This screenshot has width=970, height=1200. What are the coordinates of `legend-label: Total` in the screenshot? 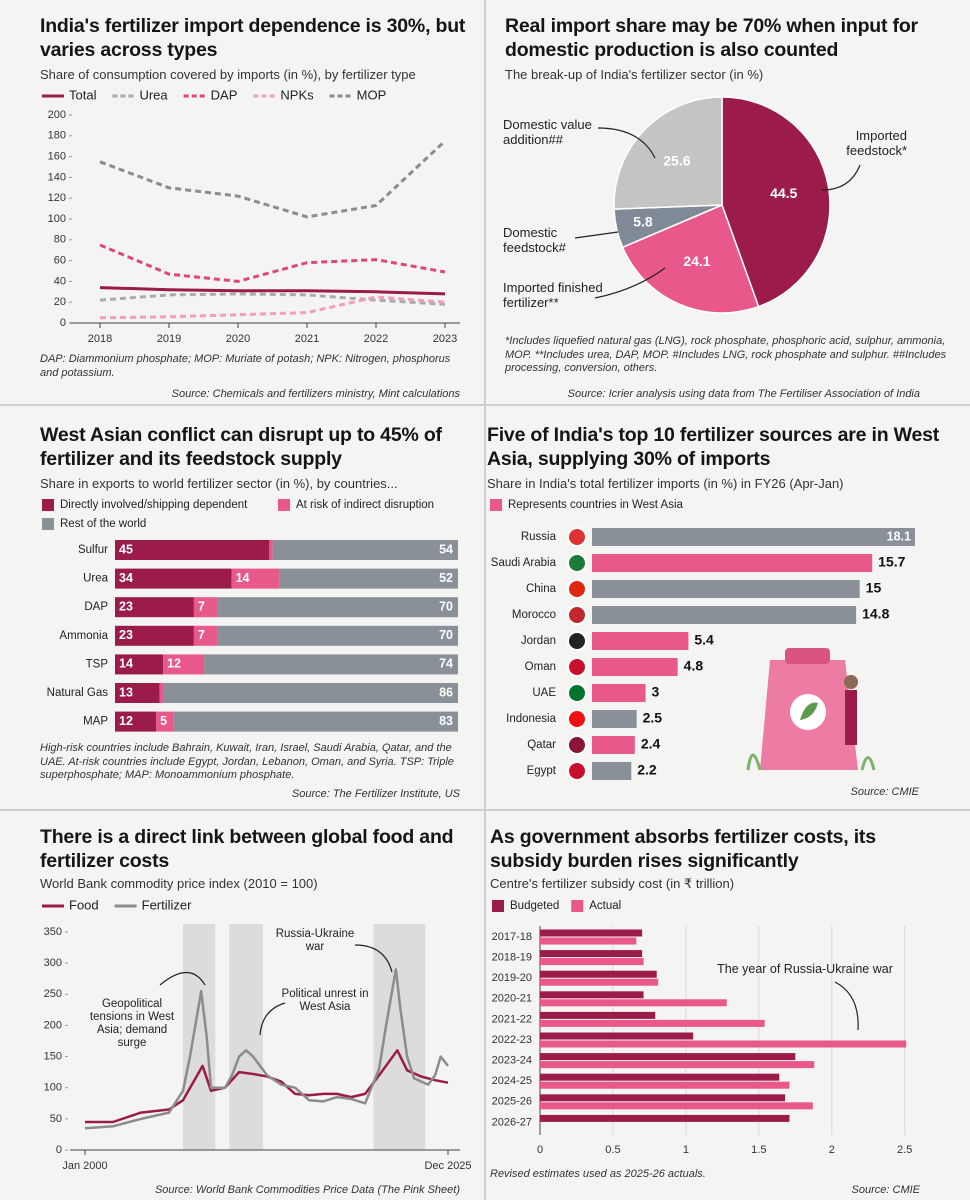 It's located at (83, 94).